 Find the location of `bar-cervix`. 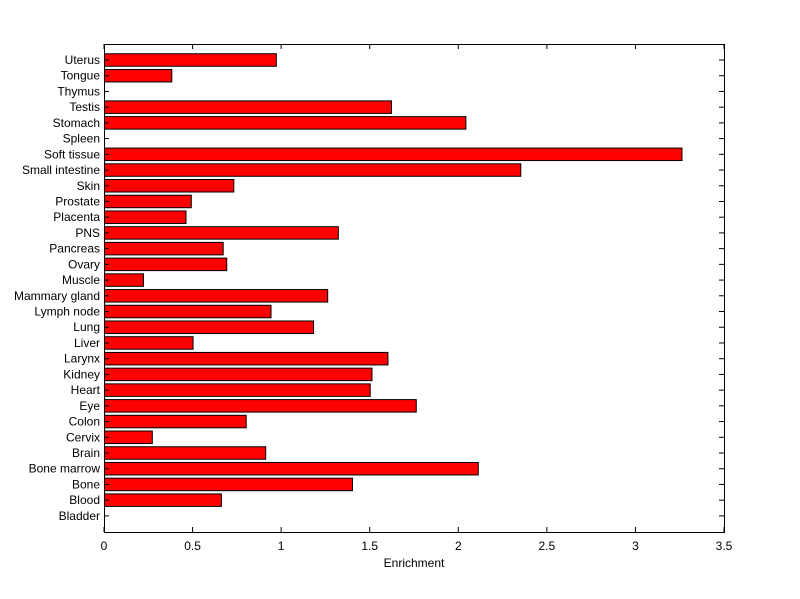

bar-cervix is located at coordinates (128, 437).